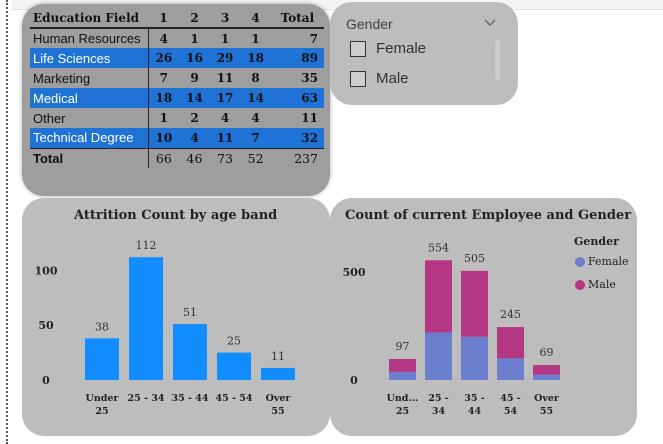 This screenshot has height=444, width=663. I want to click on matrix-row: Other 1 2 4 4 11, so click(177, 118).